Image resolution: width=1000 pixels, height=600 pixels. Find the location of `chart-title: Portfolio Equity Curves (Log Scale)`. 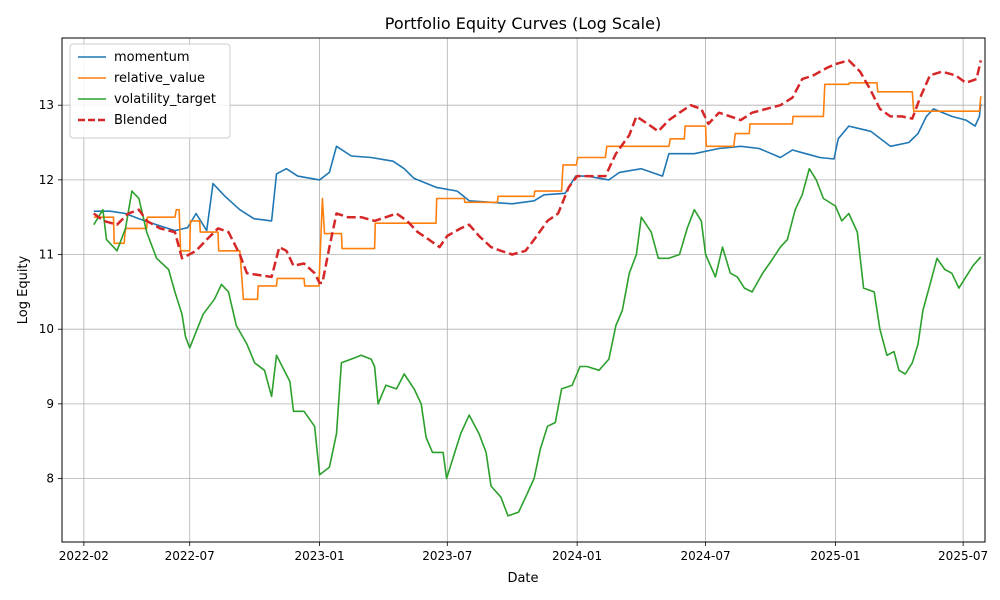

chart-title: Portfolio Equity Curves (Log Scale) is located at coordinates (523, 23).